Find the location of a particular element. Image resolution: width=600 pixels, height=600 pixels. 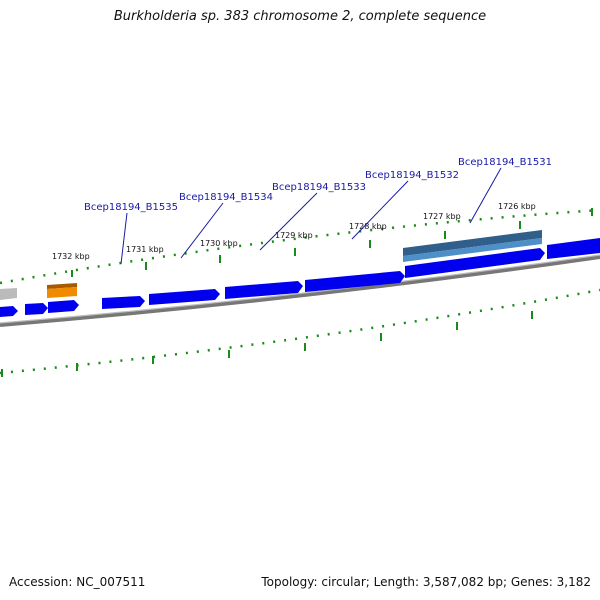

kbp-label: 1732 kbp is located at coordinates (71, 256).